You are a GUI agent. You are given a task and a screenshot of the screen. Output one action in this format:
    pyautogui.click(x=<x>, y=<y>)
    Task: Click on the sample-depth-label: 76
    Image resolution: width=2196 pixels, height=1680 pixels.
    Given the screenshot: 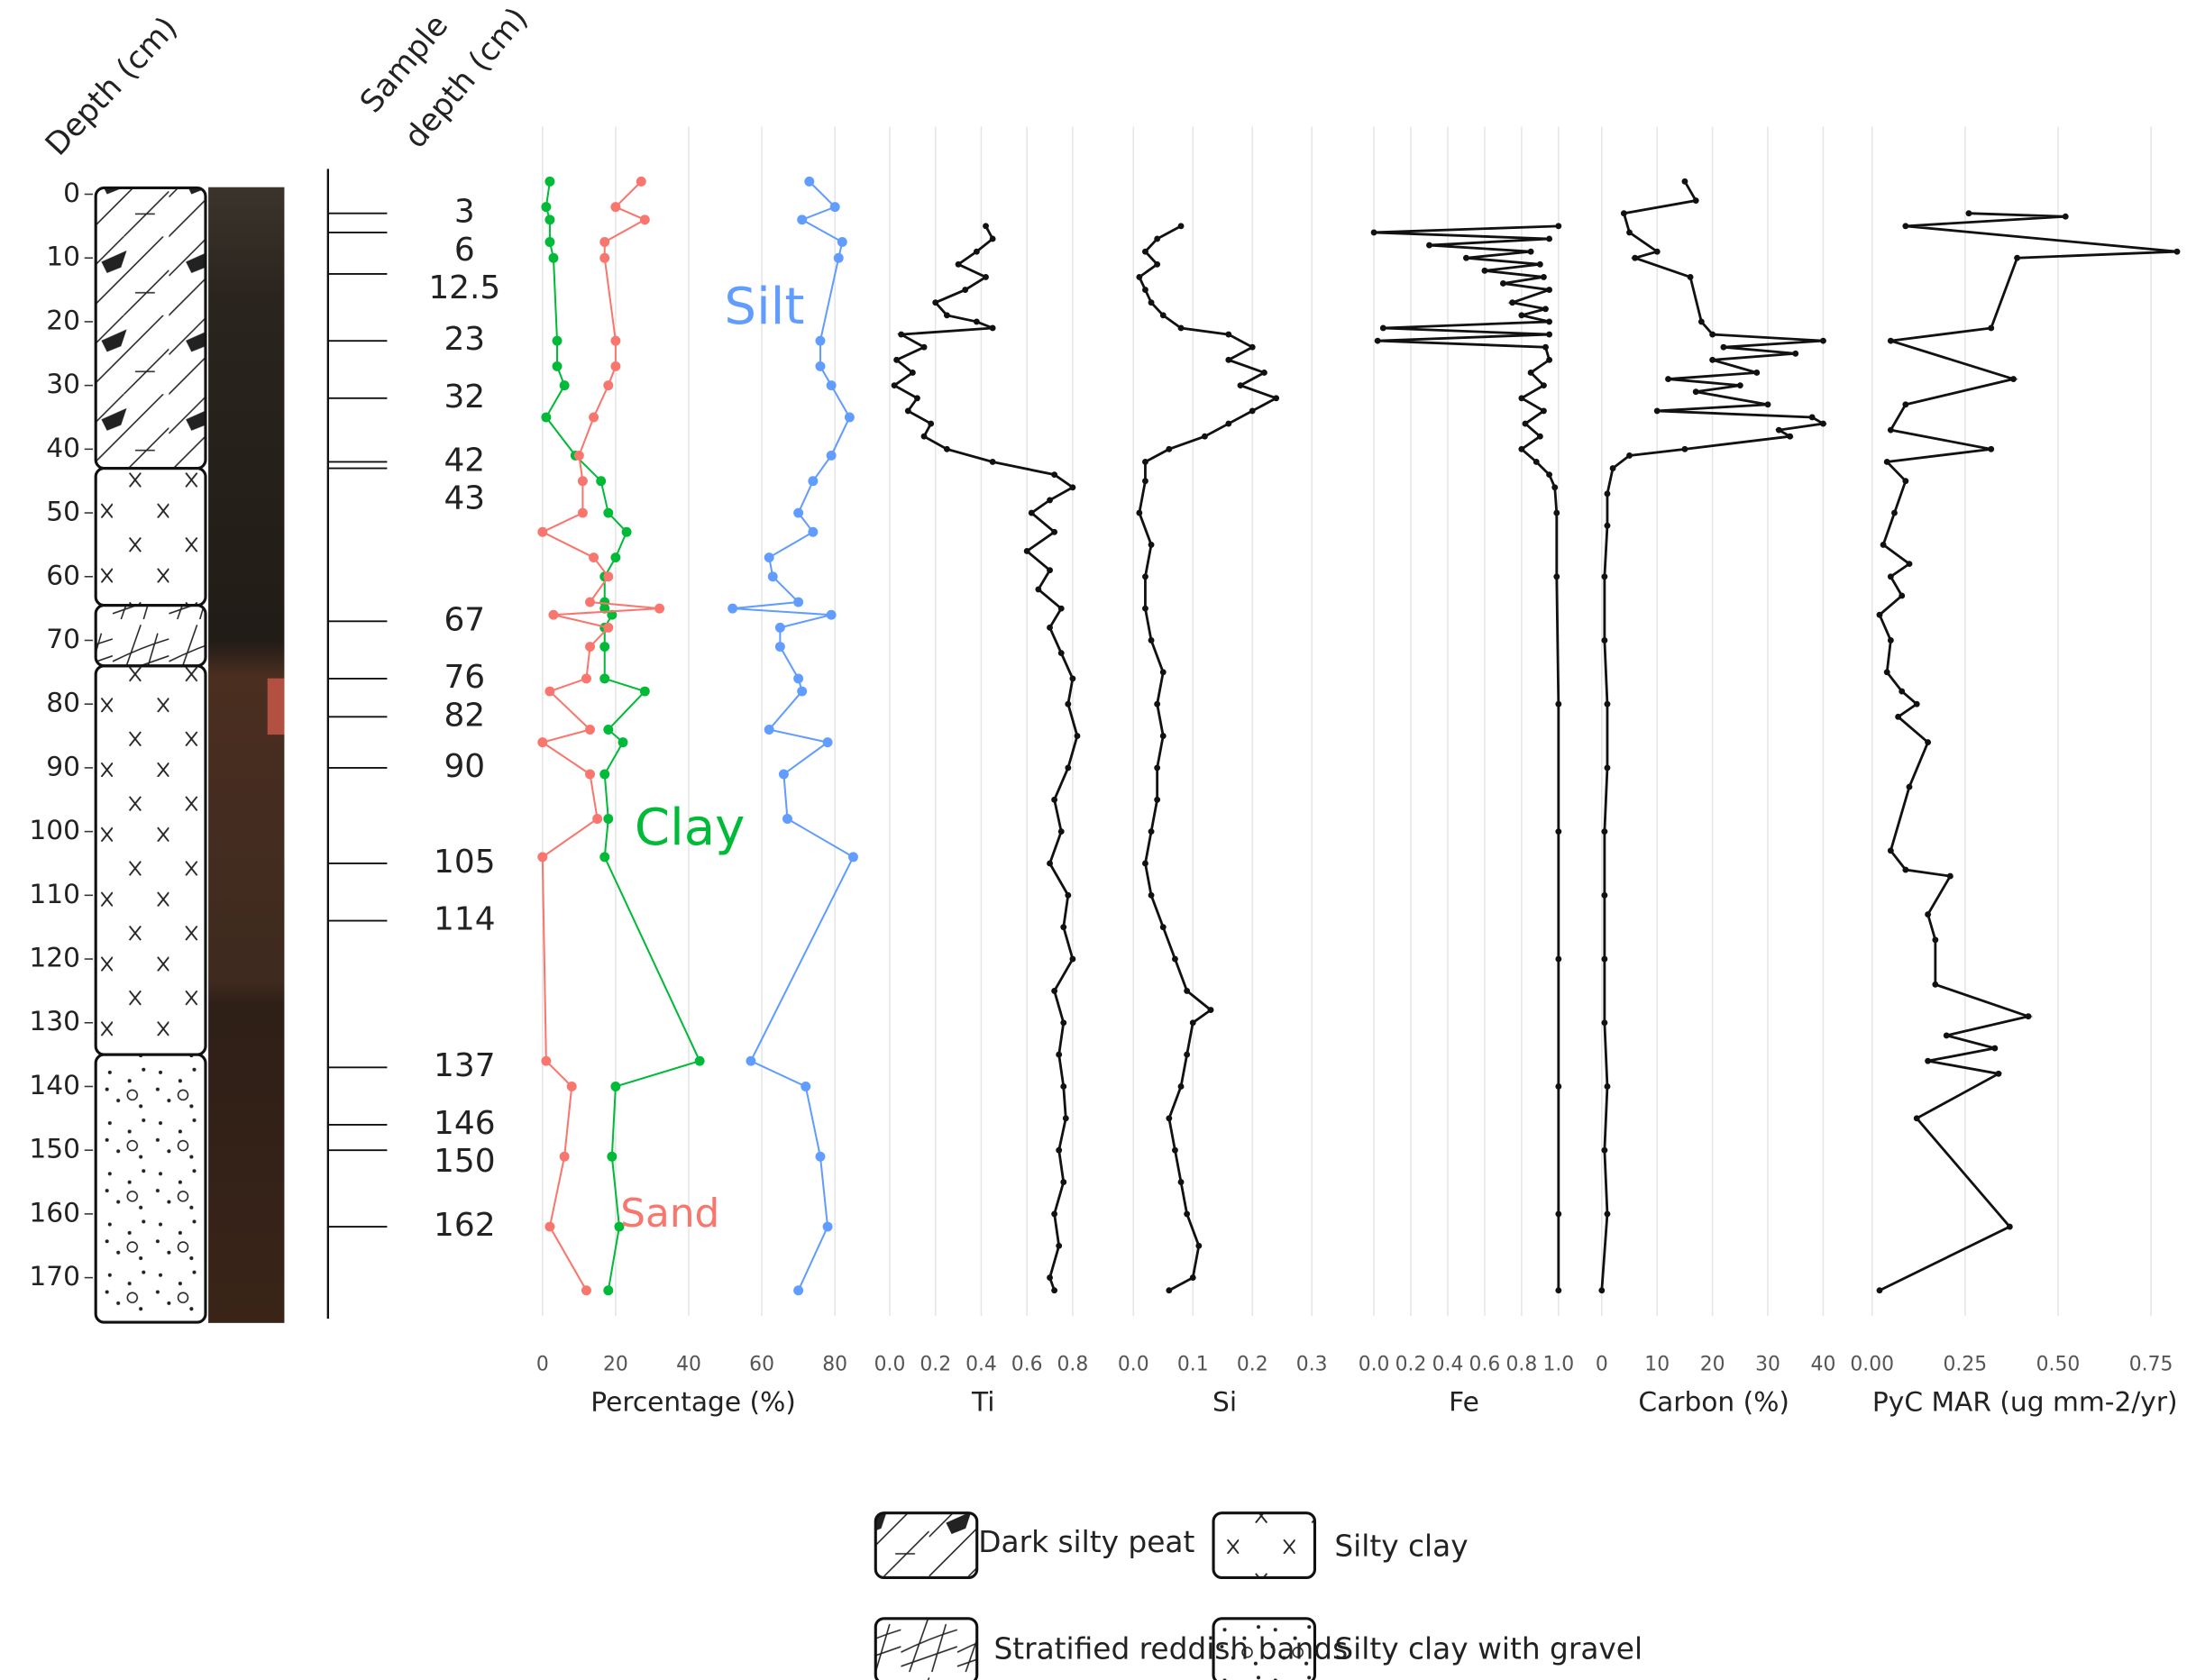 What is the action you would take?
    pyautogui.click(x=464, y=677)
    